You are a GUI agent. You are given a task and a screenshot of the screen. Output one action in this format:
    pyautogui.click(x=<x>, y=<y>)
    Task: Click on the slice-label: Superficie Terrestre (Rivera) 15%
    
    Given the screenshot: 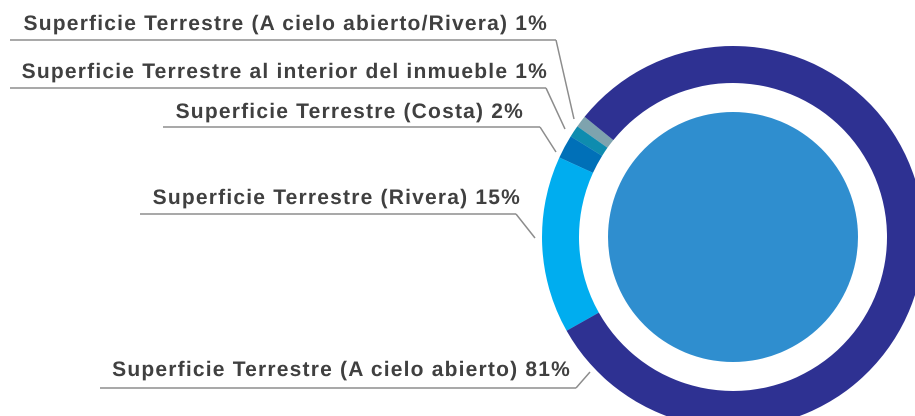 What is the action you would take?
    pyautogui.click(x=336, y=197)
    